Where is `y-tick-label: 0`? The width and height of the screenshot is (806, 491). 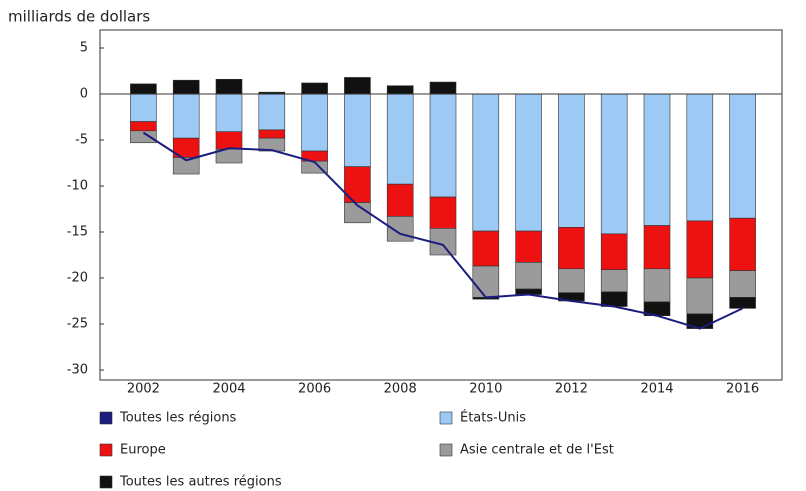
y-tick-label: 0 is located at coordinates (84, 94).